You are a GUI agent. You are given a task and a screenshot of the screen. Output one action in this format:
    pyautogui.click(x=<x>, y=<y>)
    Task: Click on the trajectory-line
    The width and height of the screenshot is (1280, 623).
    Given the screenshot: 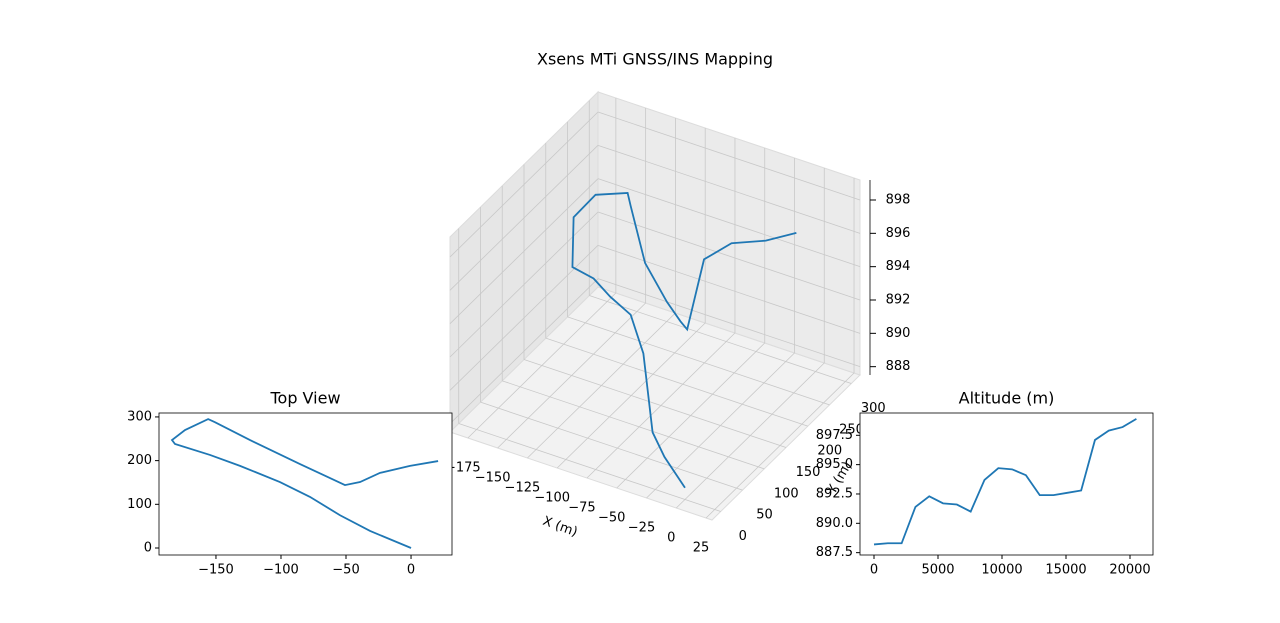 What is the action you would take?
    pyautogui.click(x=684, y=340)
    